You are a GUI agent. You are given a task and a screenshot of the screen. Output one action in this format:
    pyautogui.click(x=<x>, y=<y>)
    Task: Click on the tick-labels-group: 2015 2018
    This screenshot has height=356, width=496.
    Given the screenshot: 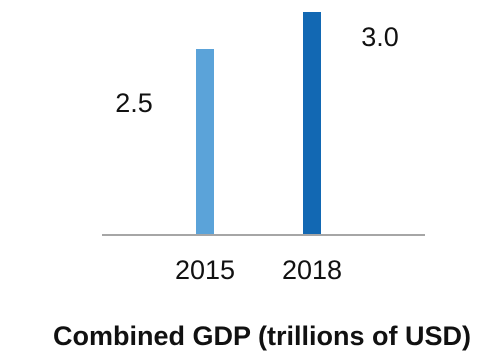 What is the action you would take?
    pyautogui.click(x=258, y=270)
    